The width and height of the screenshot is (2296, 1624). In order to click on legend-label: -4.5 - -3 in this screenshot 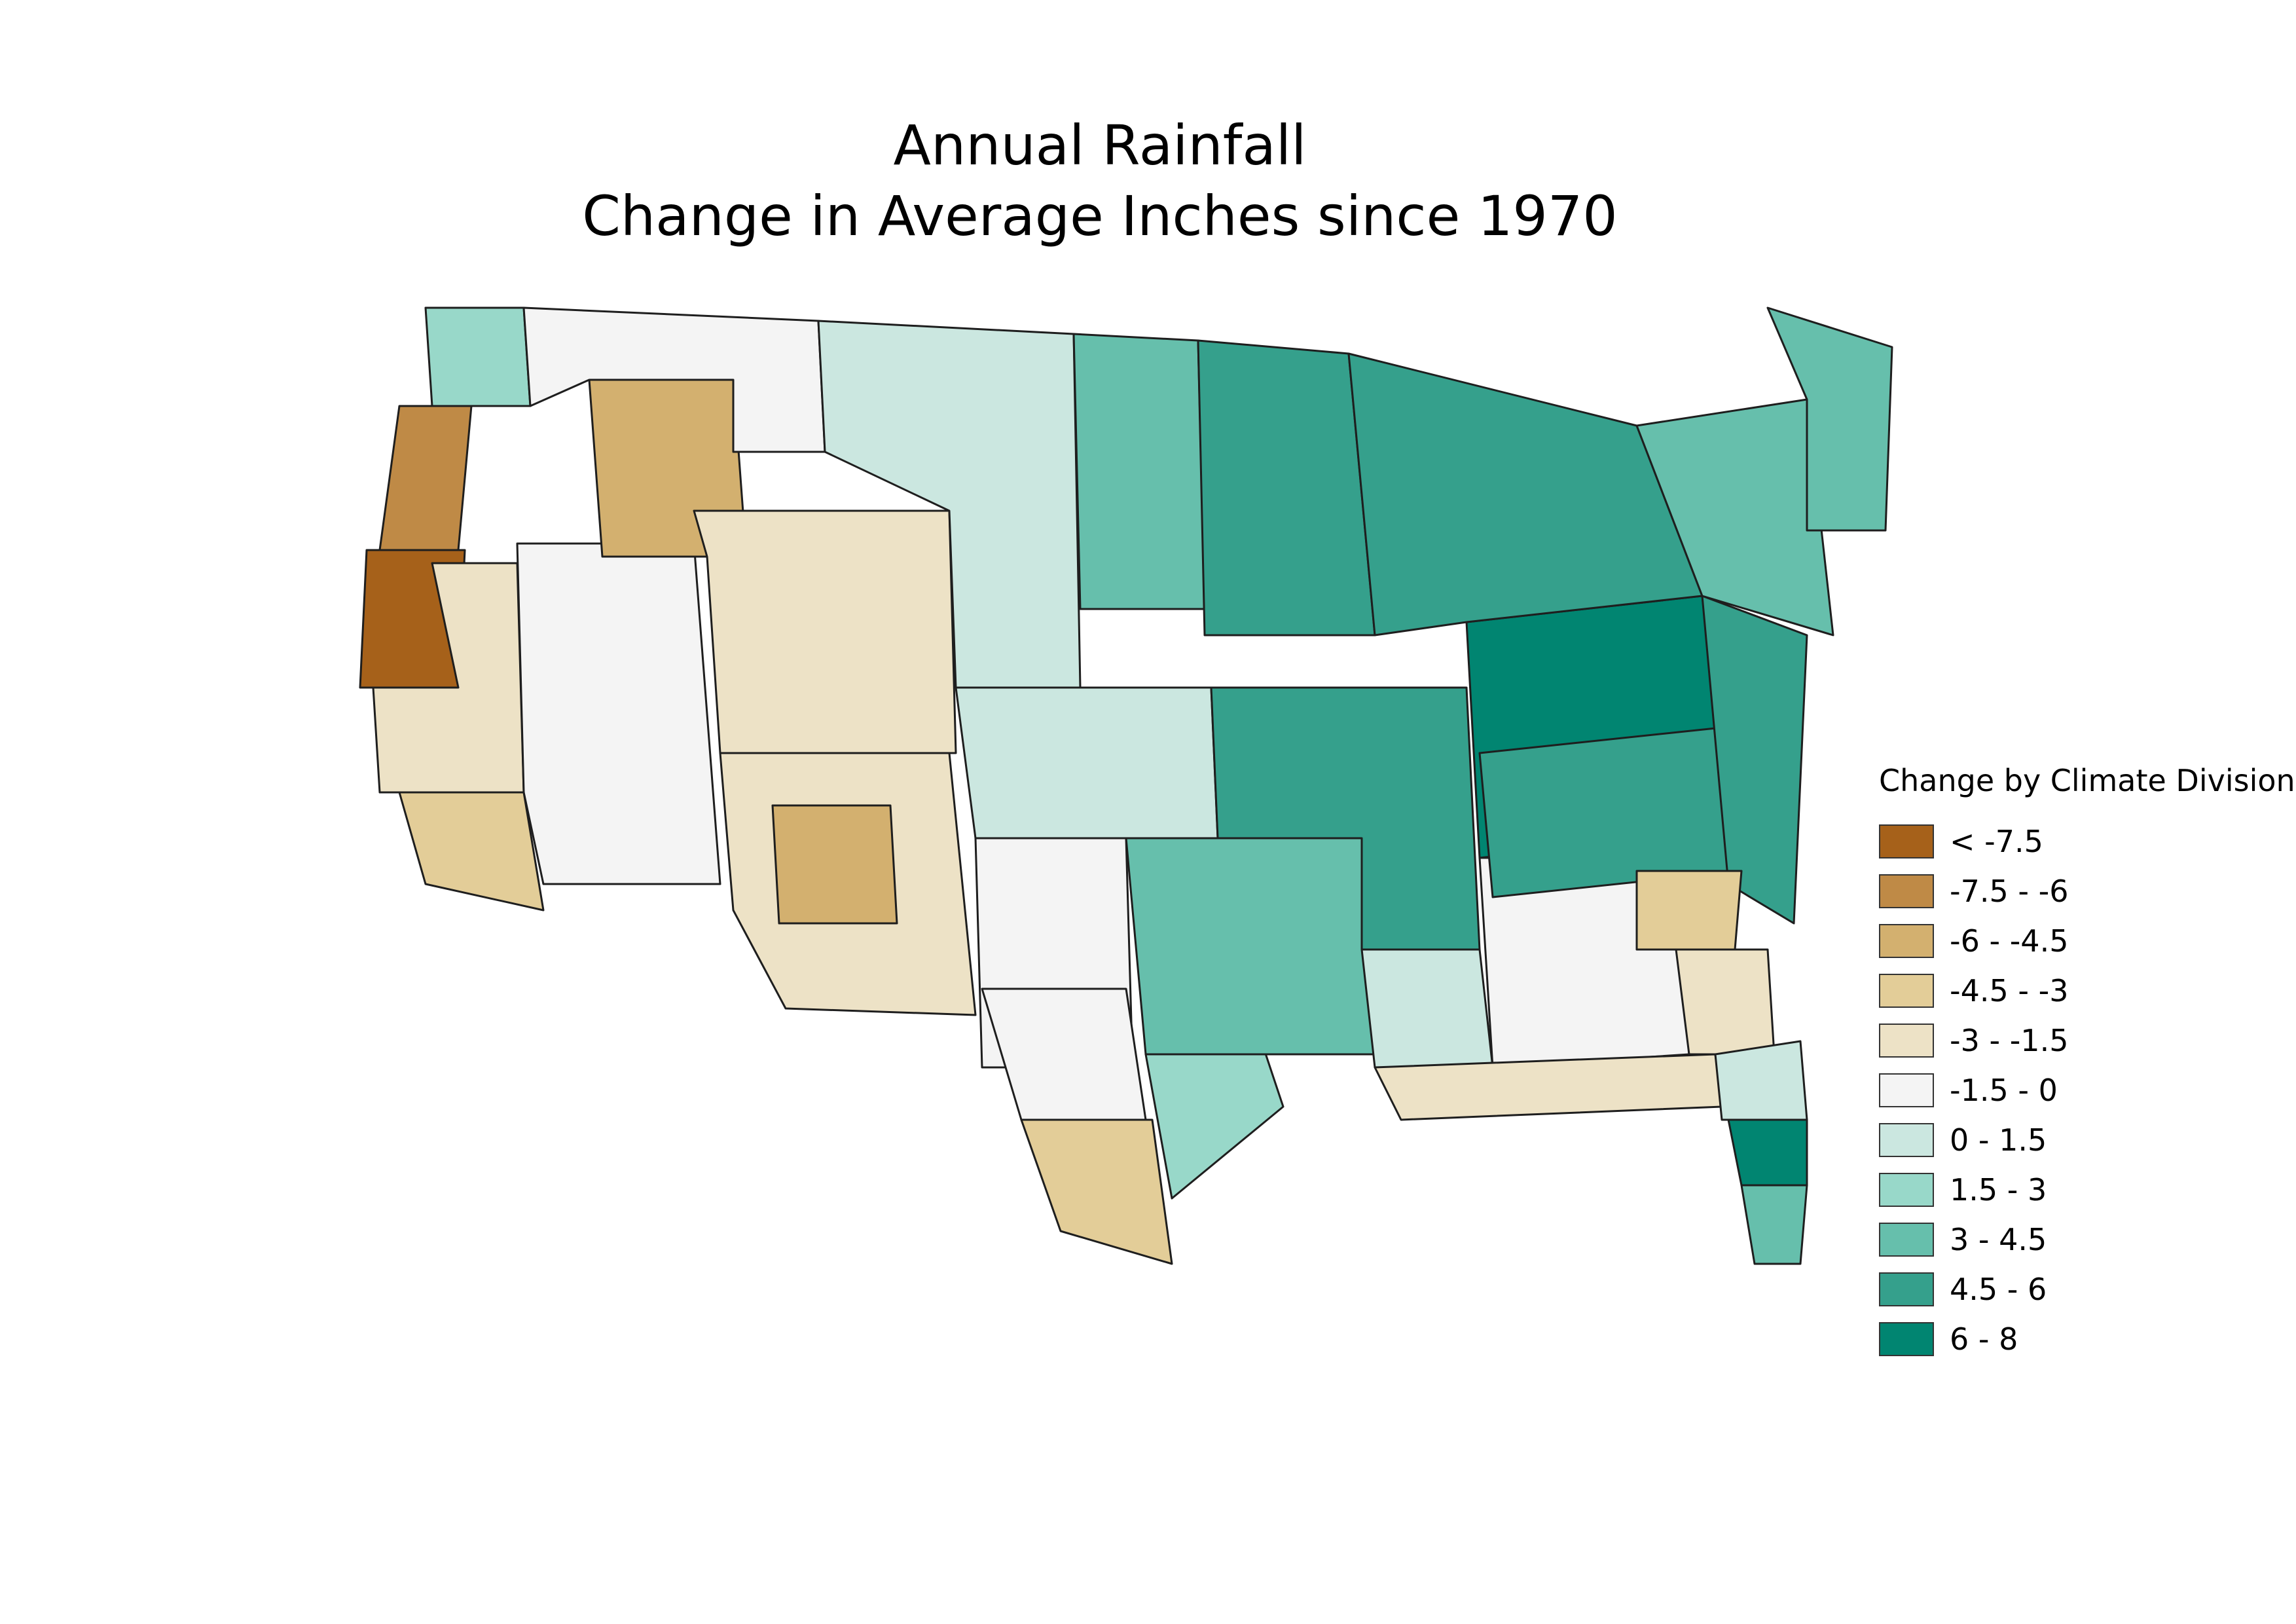, I will do `click(2009, 990)`.